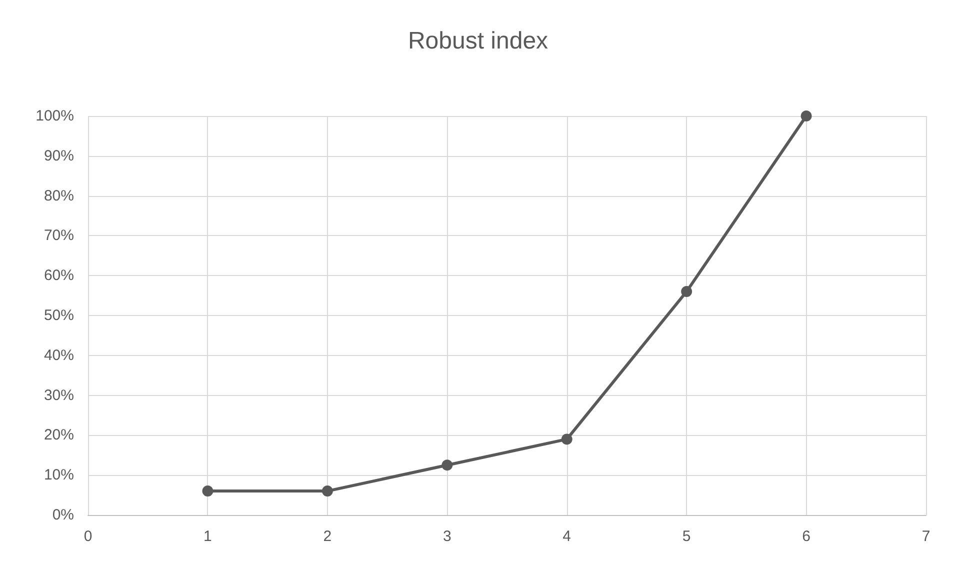 The width and height of the screenshot is (956, 580). I want to click on y-tick-label: 40%, so click(59, 355).